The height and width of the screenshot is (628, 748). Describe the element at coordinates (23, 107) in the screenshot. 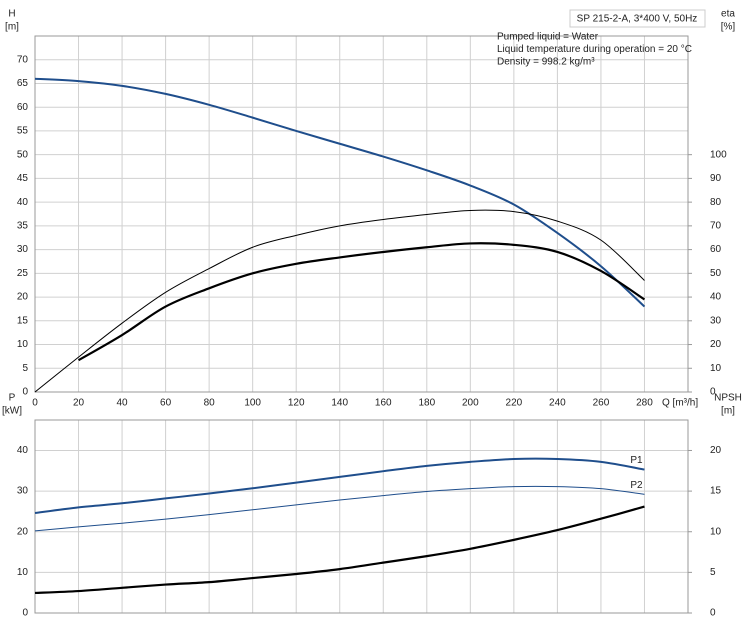

I see `y-tick-label: 60` at that location.